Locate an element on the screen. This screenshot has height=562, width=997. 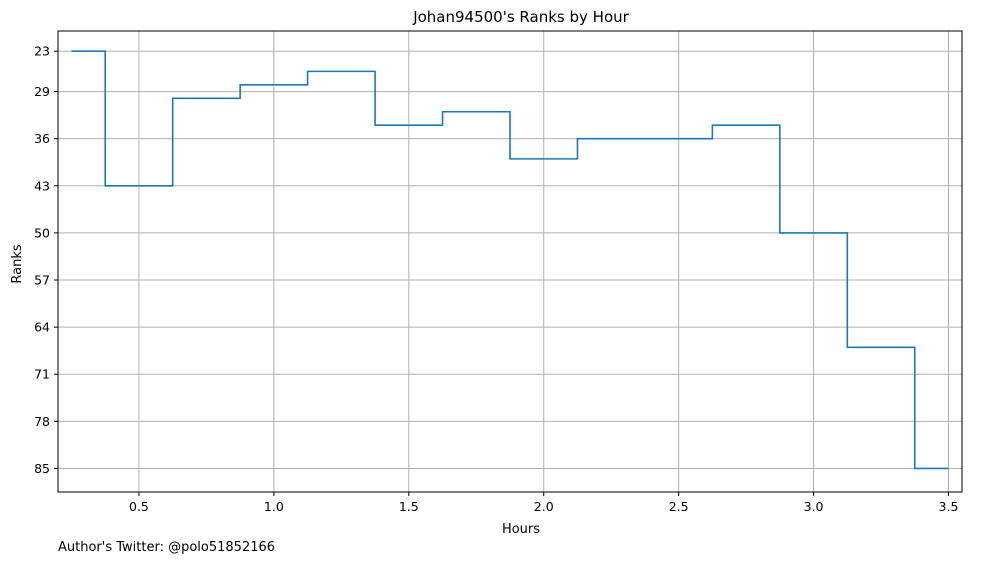
y-tick-label: 43 is located at coordinates (42, 185).